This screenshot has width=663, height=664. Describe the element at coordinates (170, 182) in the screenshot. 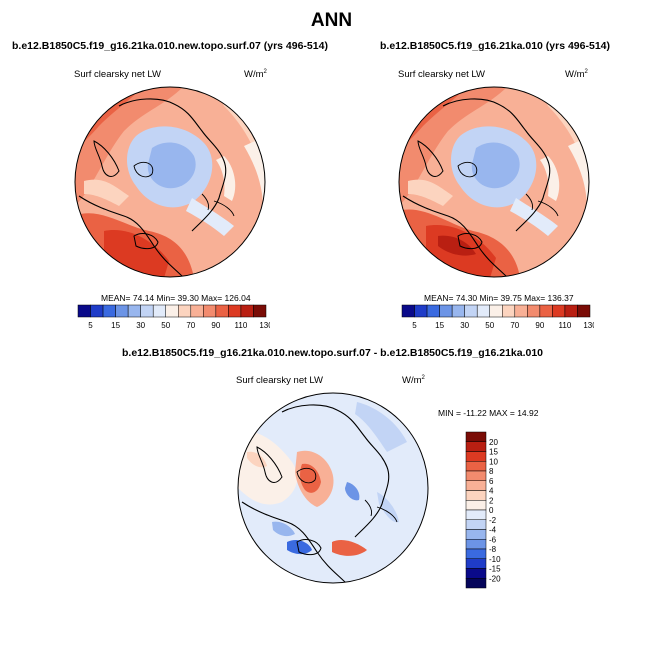

I see `map-panel1` at that location.